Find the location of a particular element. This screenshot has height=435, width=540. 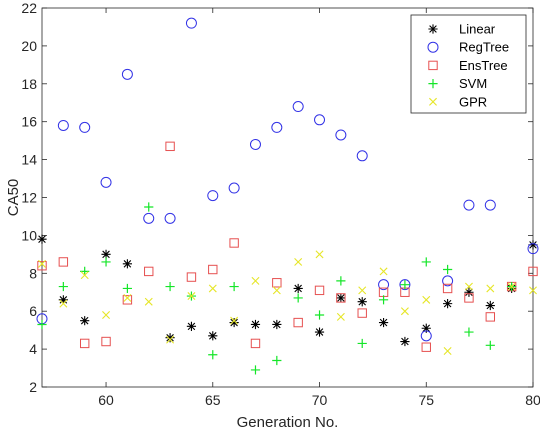

y-tick-label: 12 is located at coordinates (29, 198).